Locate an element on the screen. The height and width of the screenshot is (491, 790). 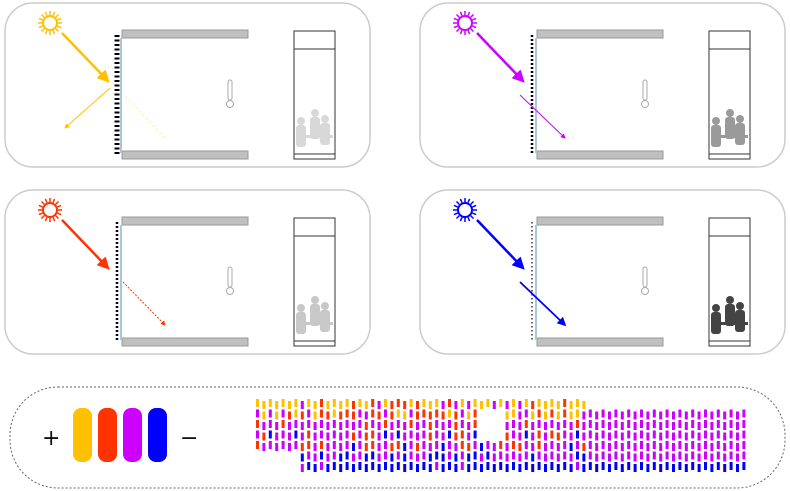
person-body is located at coordinates (325, 134).